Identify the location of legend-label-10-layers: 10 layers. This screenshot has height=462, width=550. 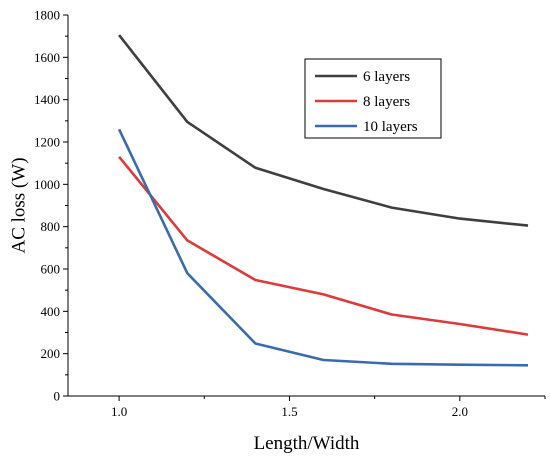
(390, 127).